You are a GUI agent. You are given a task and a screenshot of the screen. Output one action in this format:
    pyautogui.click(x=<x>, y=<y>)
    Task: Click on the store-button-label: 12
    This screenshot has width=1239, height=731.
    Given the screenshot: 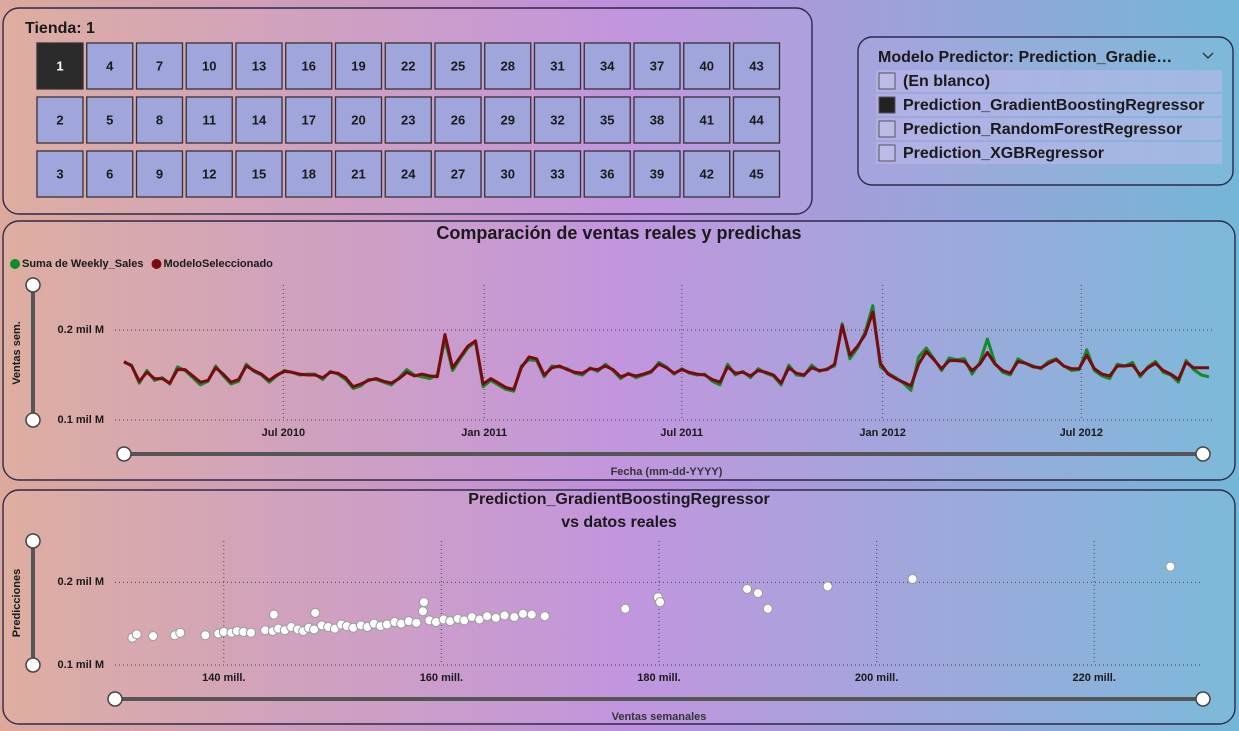 What is the action you would take?
    pyautogui.click(x=209, y=173)
    